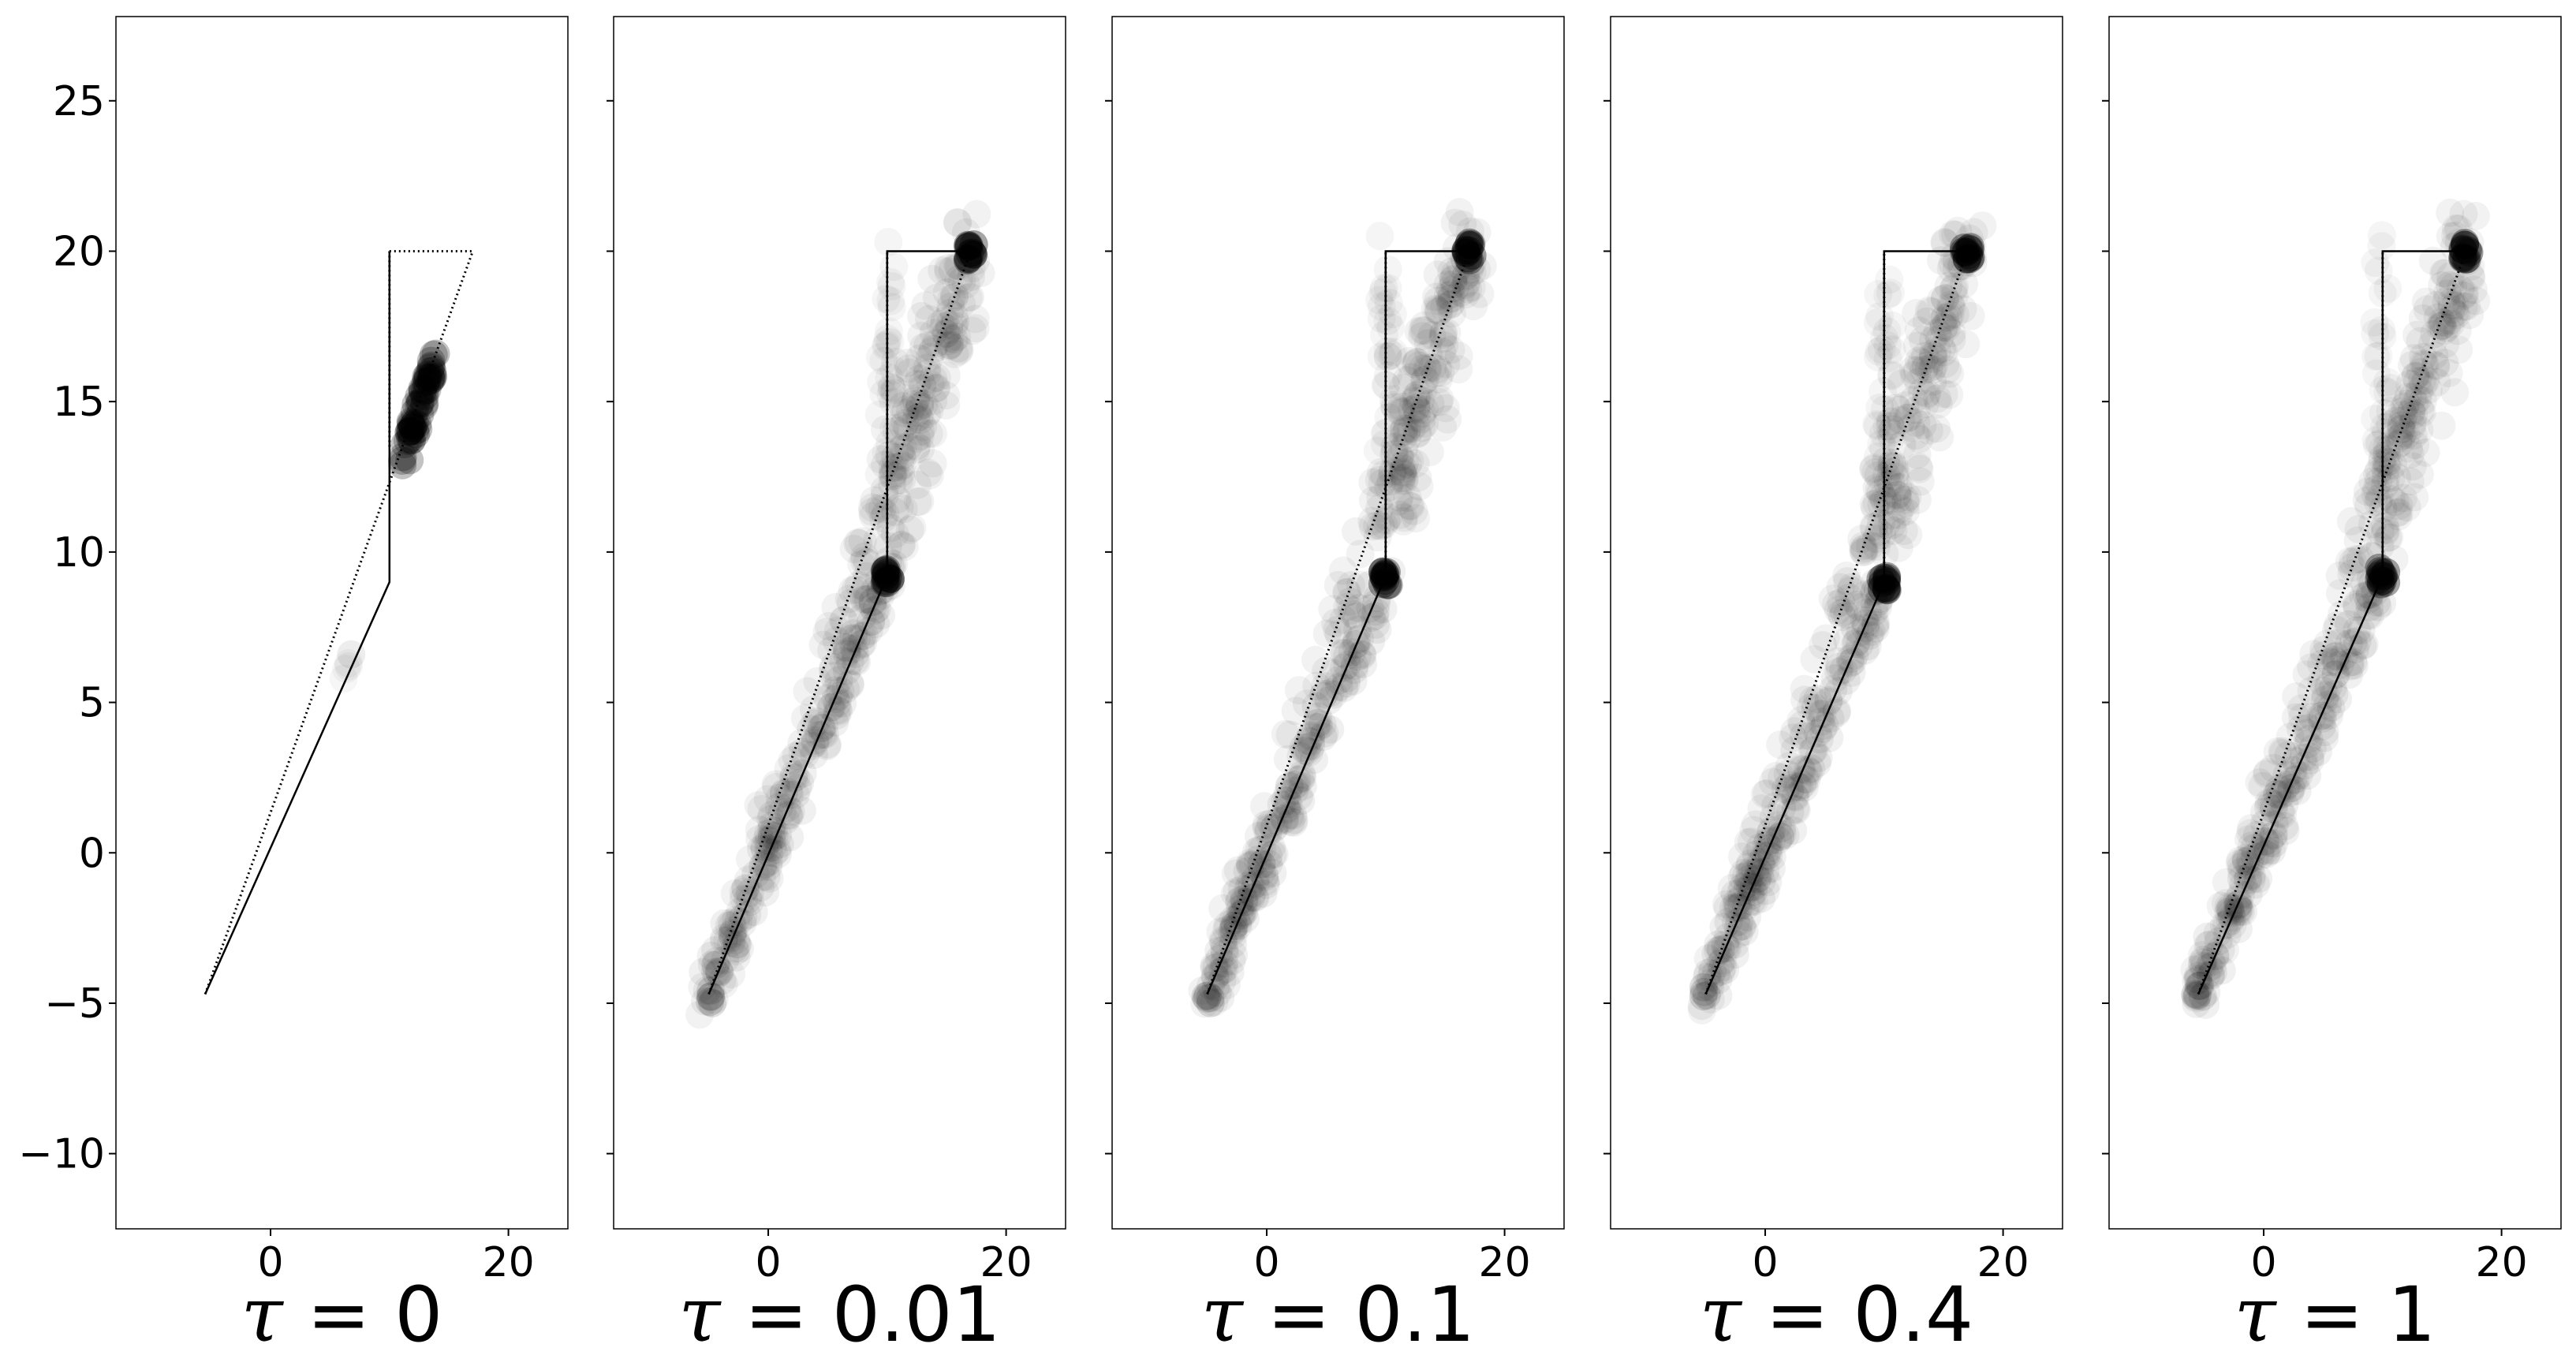 The image size is (2576, 1370). I want to click on dotted-path, so click(2332, 622).